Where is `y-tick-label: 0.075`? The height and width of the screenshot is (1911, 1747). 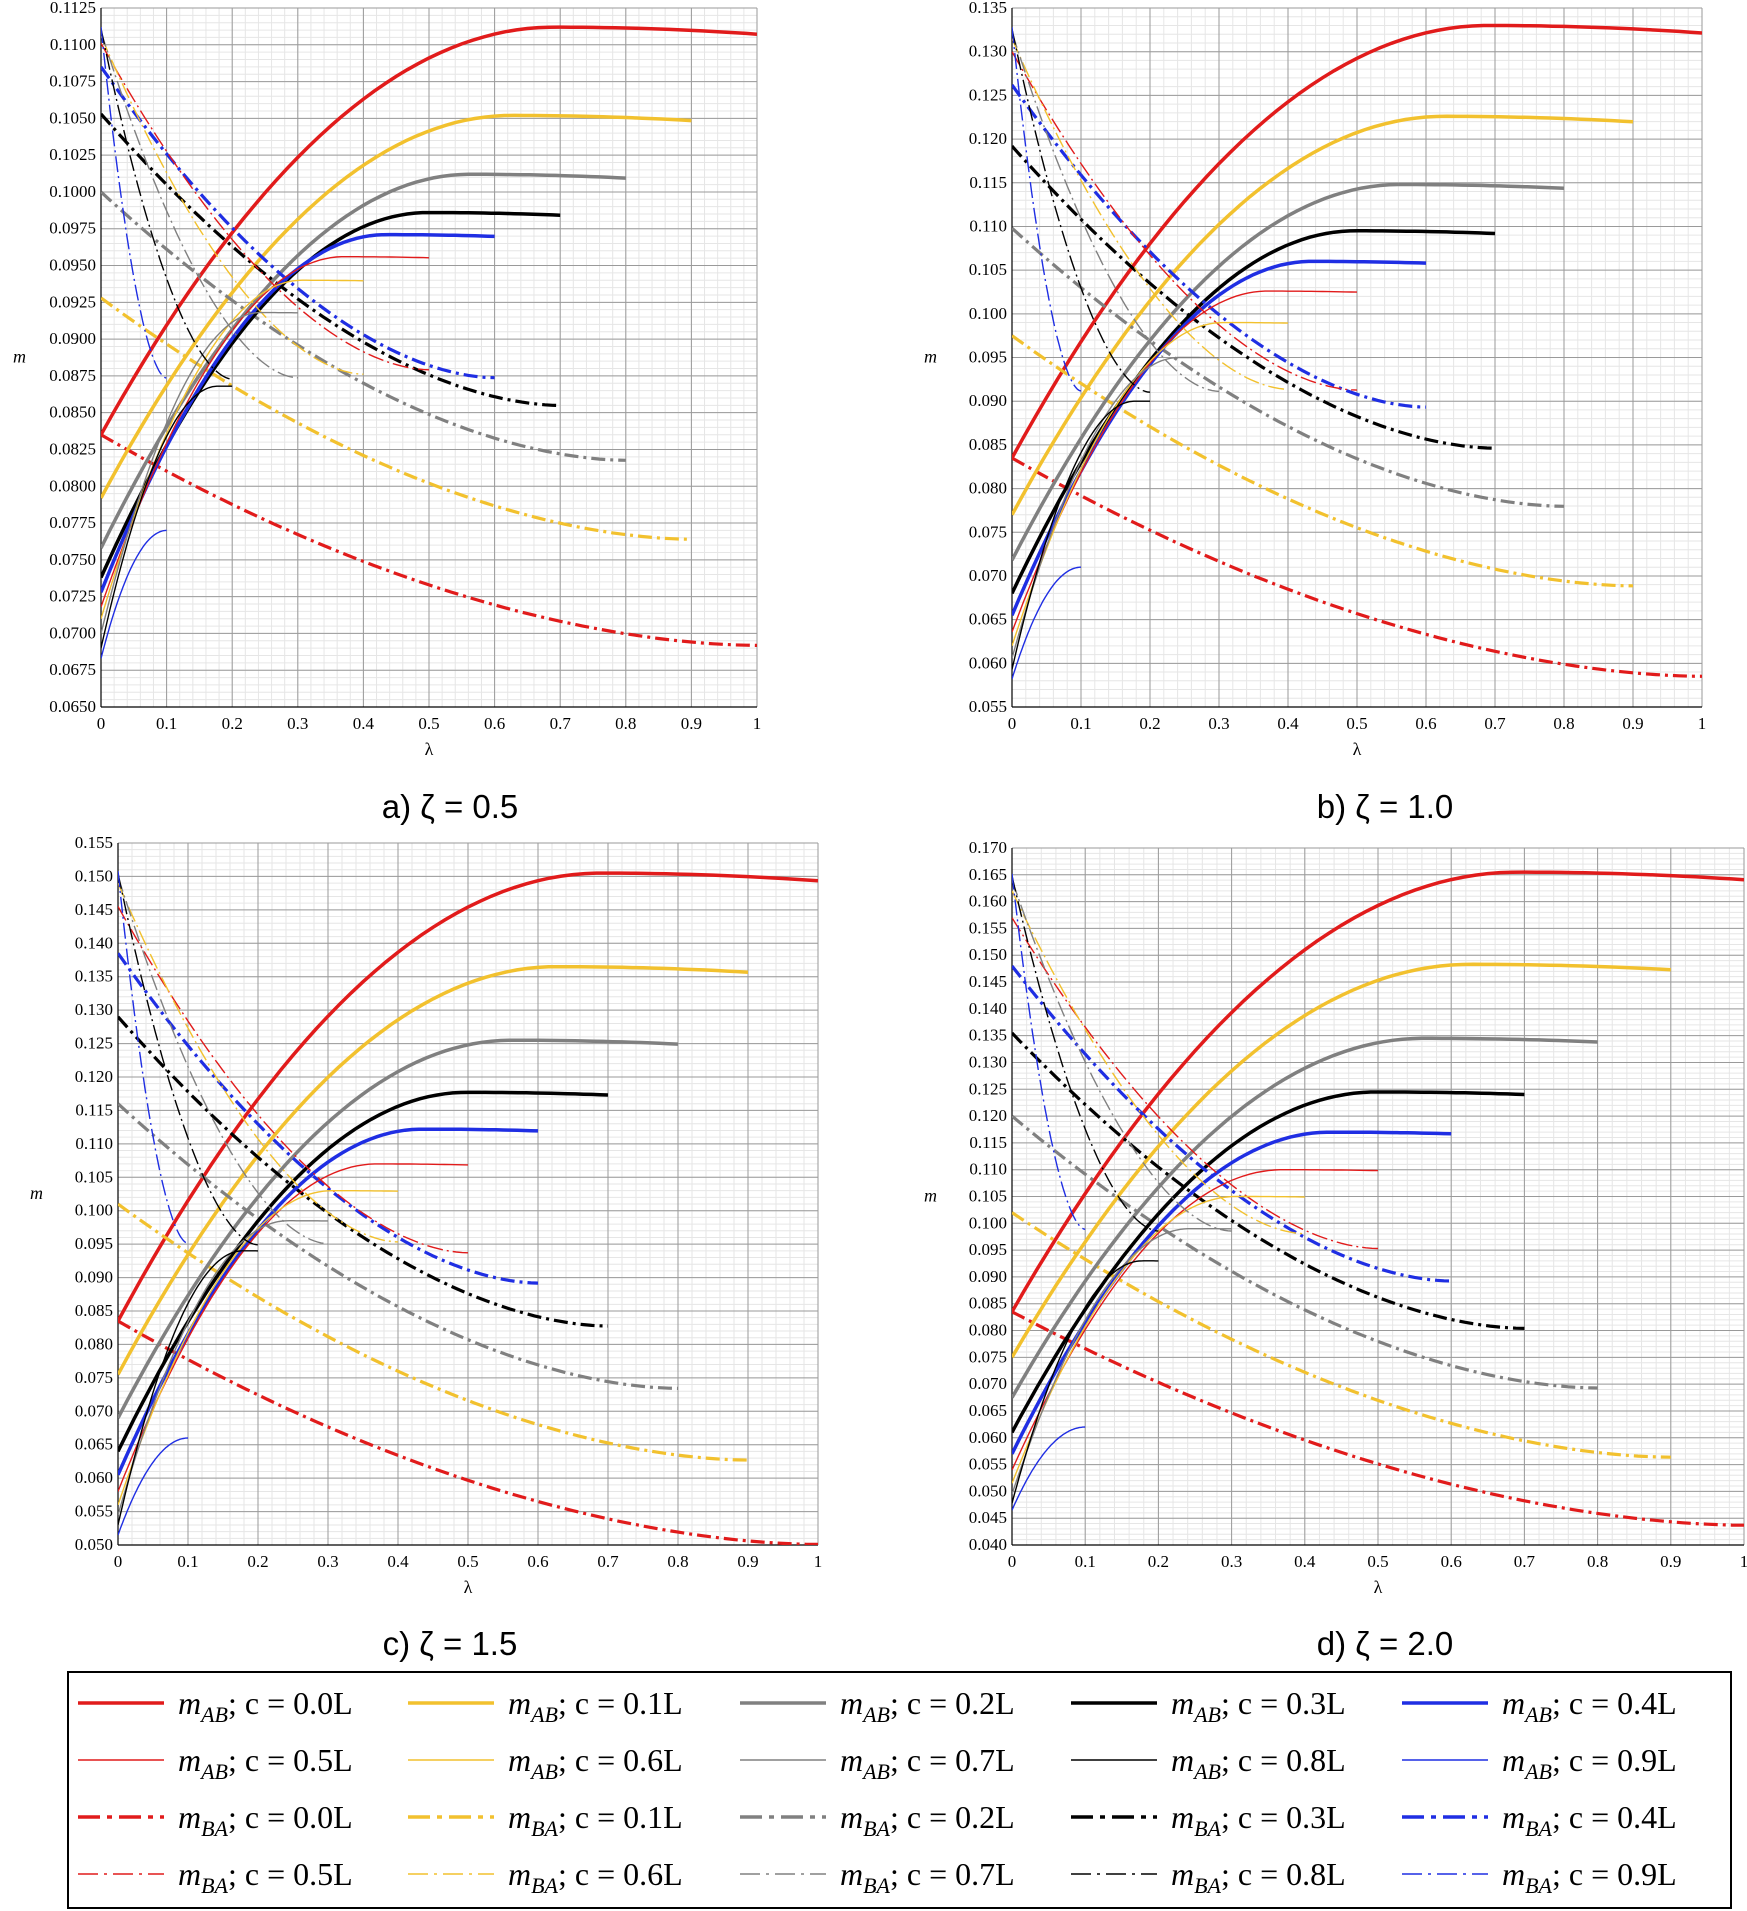 y-tick-label: 0.075 is located at coordinates (988, 531).